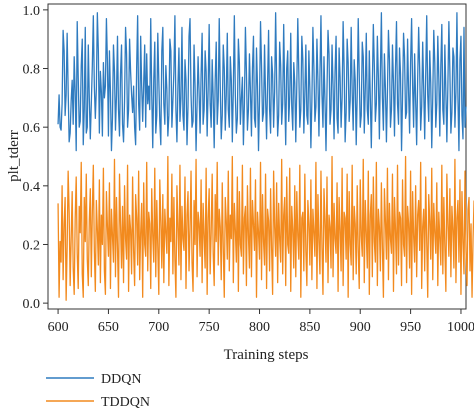 Image resolution: width=474 pixels, height=408 pixels. What do you see at coordinates (209, 327) in the screenshot?
I see `x-tick-label: 750` at bounding box center [209, 327].